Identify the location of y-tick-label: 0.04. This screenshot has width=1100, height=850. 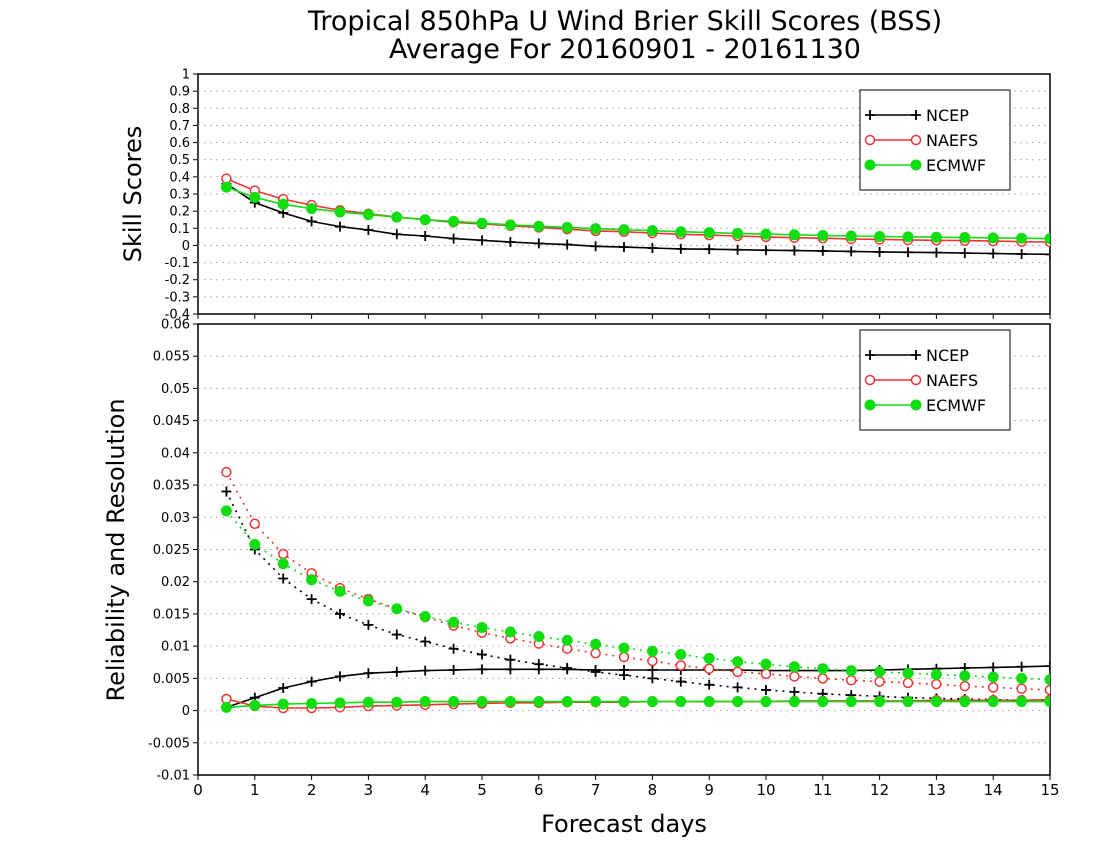
(175, 453).